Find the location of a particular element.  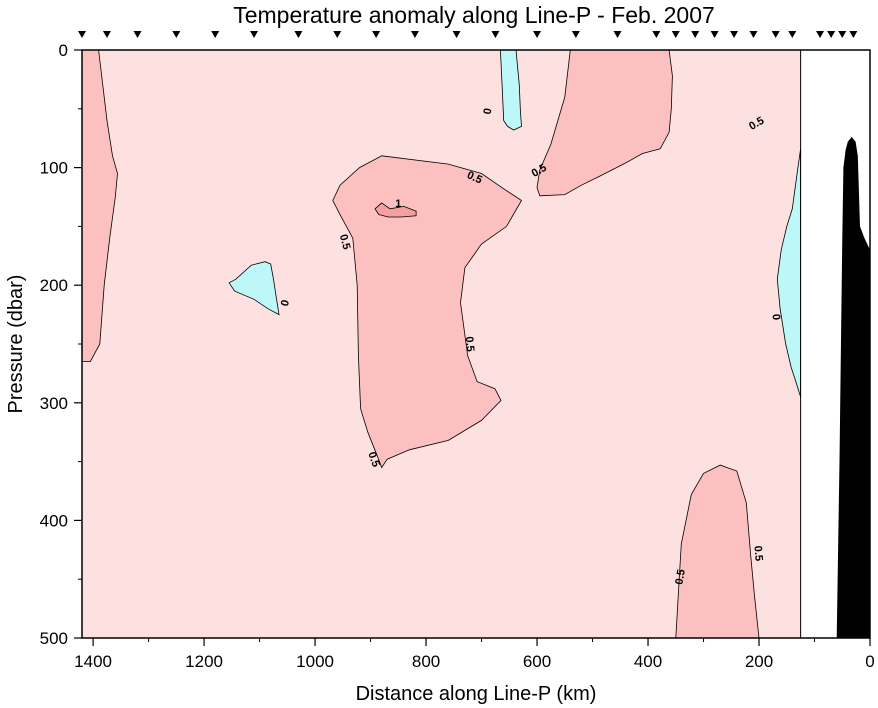

contour-label-0: 0 is located at coordinates (488, 111).